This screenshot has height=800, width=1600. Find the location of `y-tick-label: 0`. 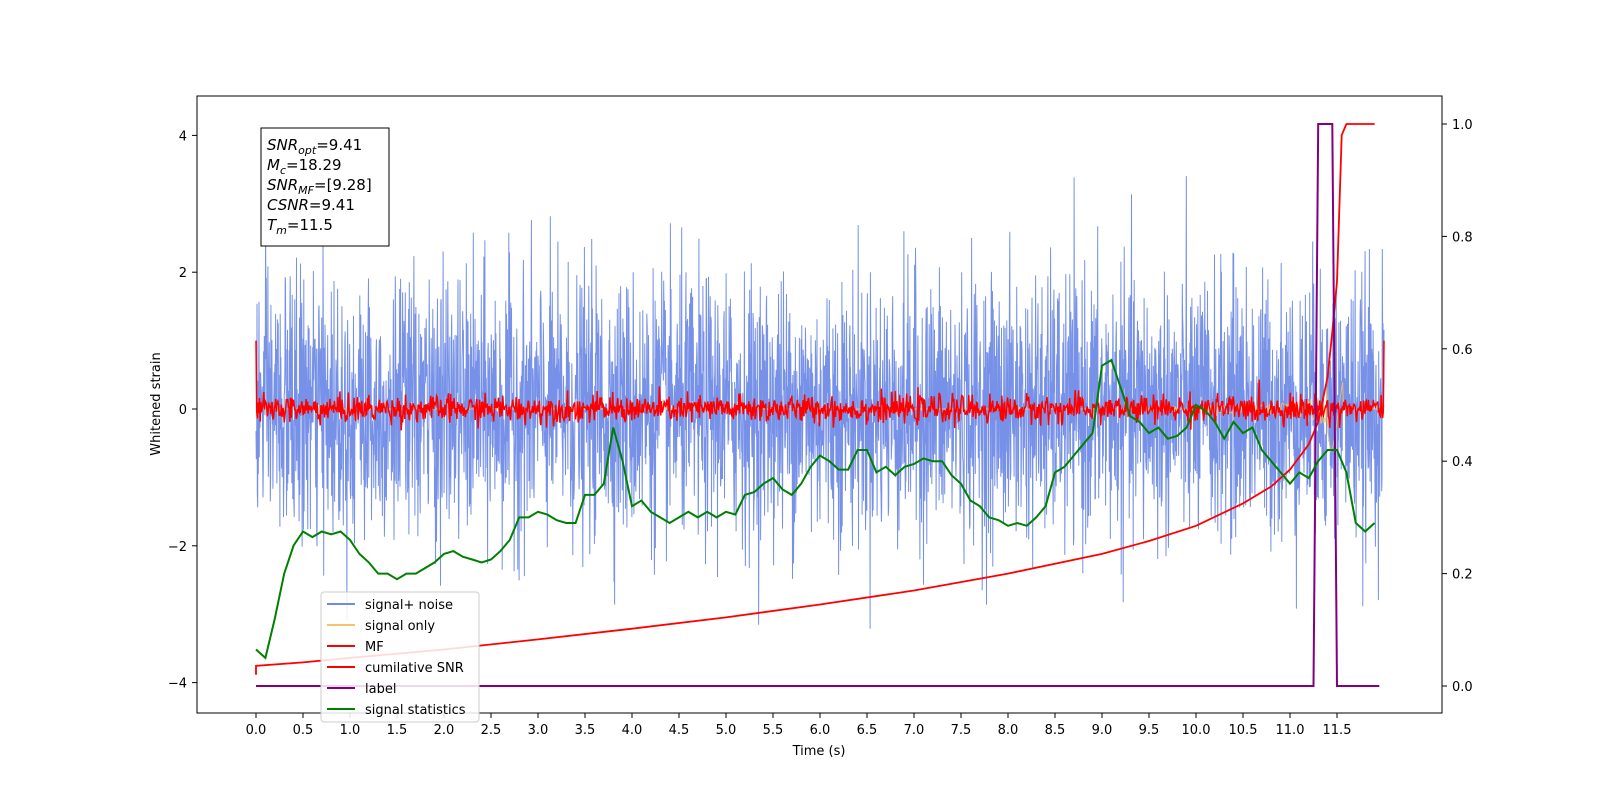

y-tick-label: 0 is located at coordinates (183, 410).